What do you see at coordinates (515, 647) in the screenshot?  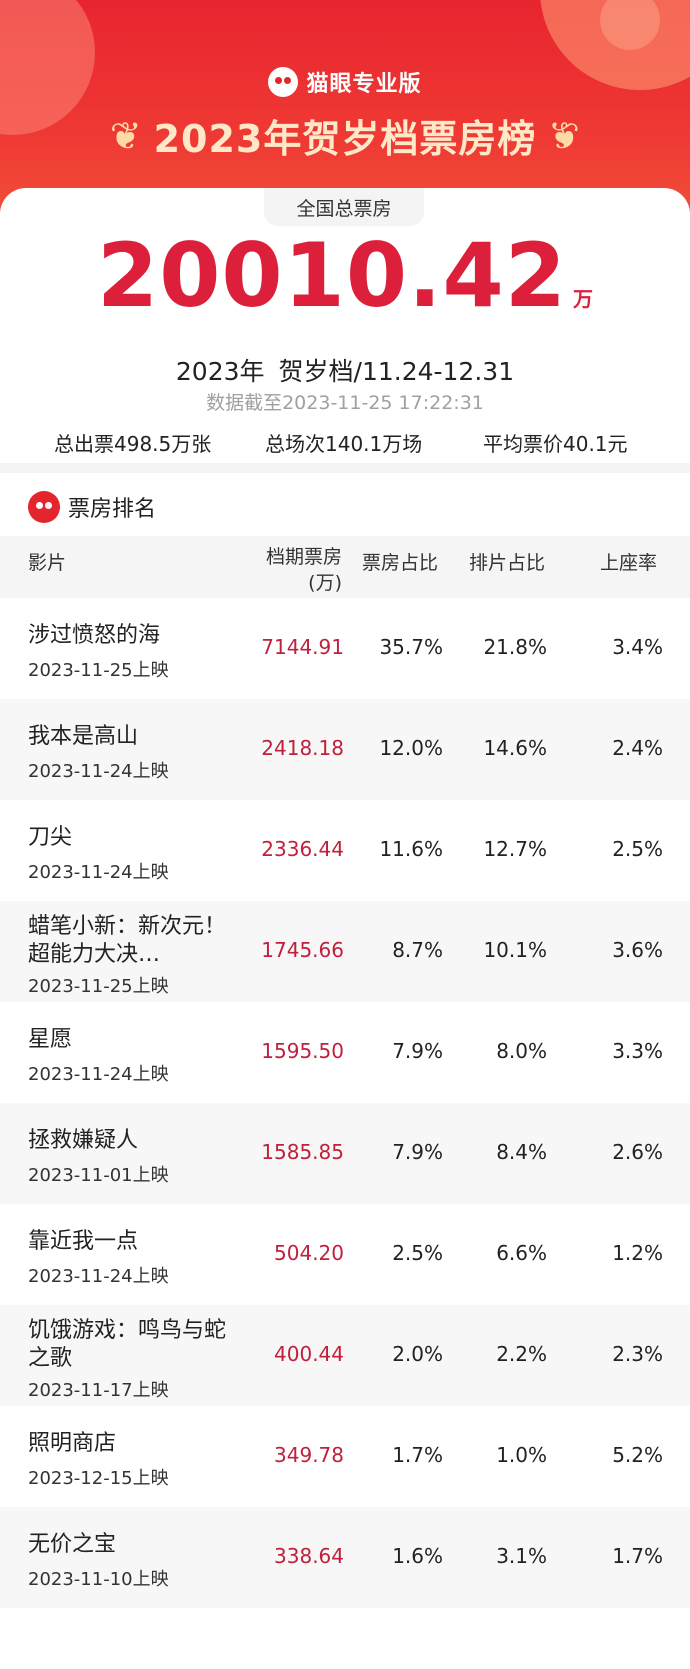 I see `schedule-value: 21.8%` at bounding box center [515, 647].